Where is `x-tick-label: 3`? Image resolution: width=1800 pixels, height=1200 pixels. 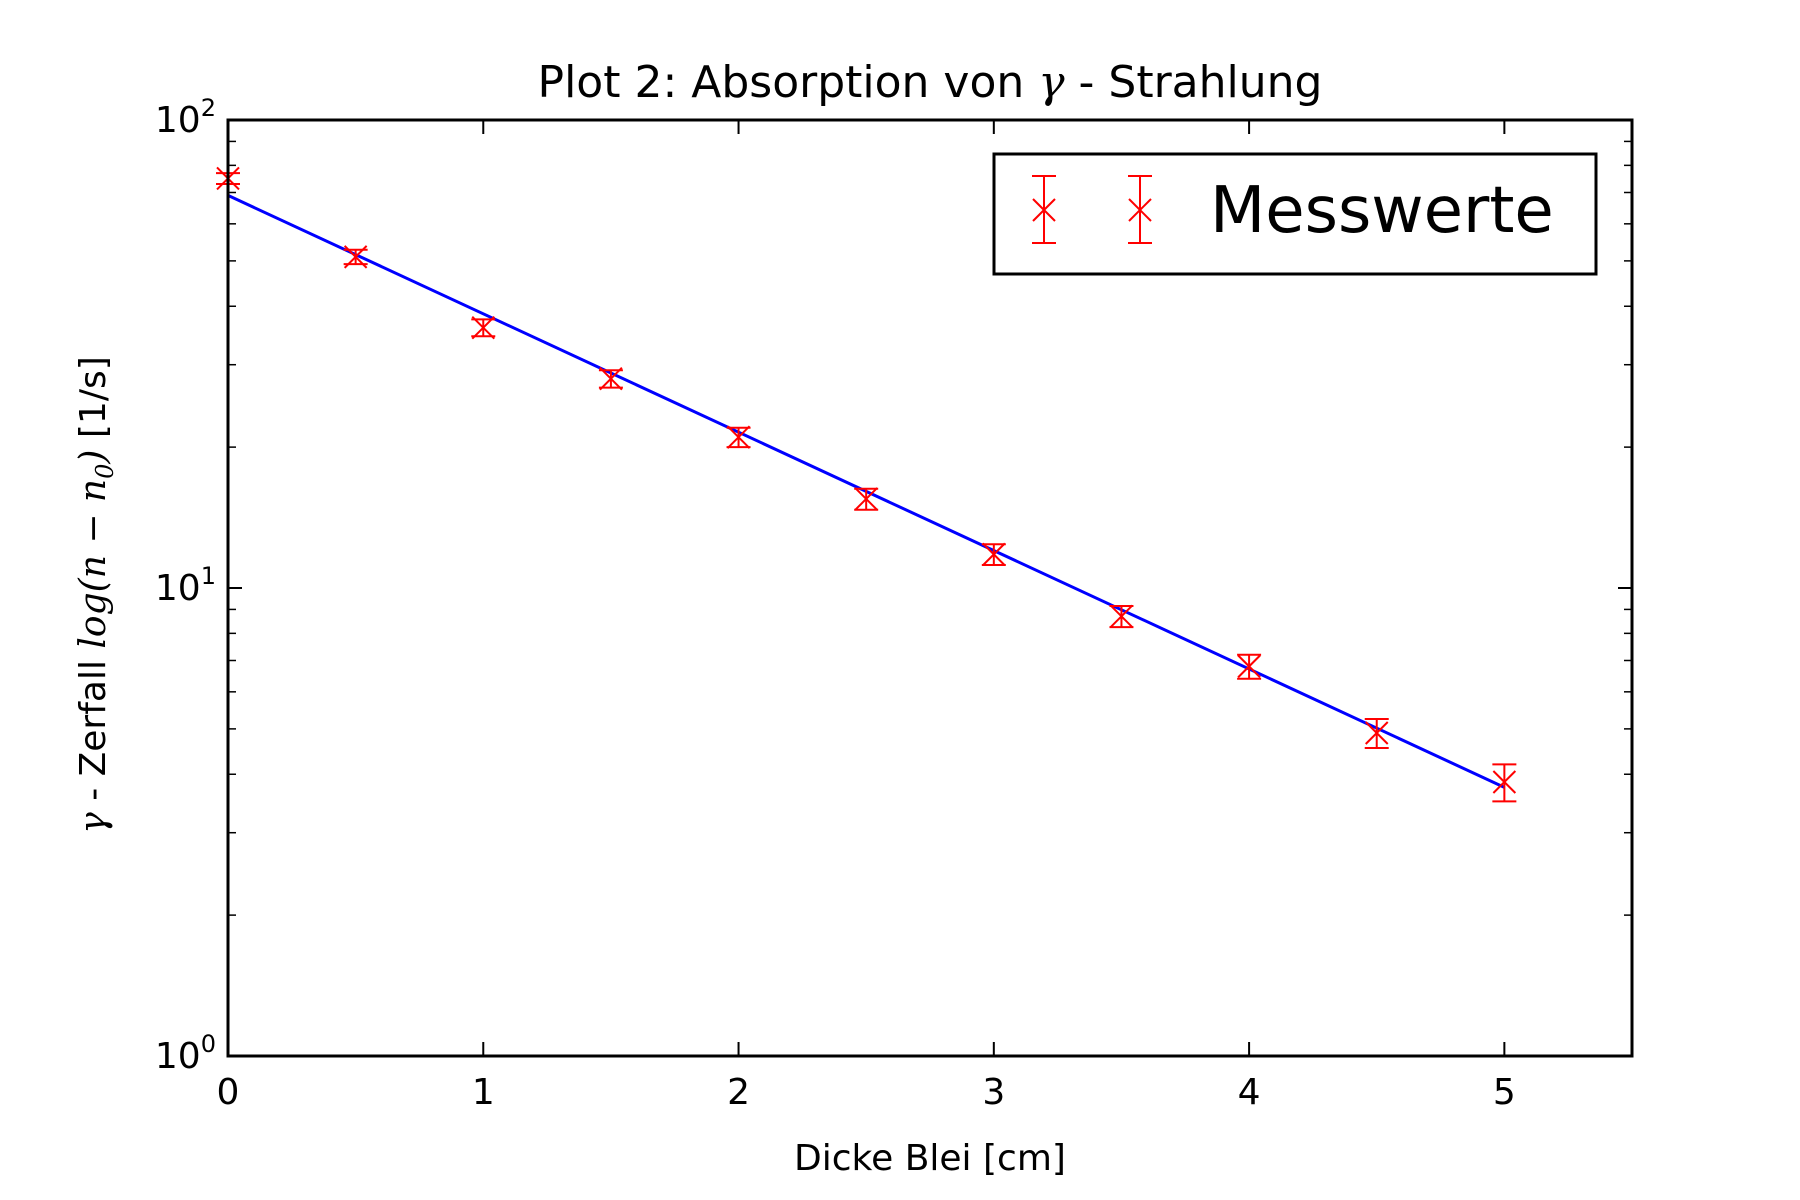
x-tick-label: 3 is located at coordinates (993, 1092).